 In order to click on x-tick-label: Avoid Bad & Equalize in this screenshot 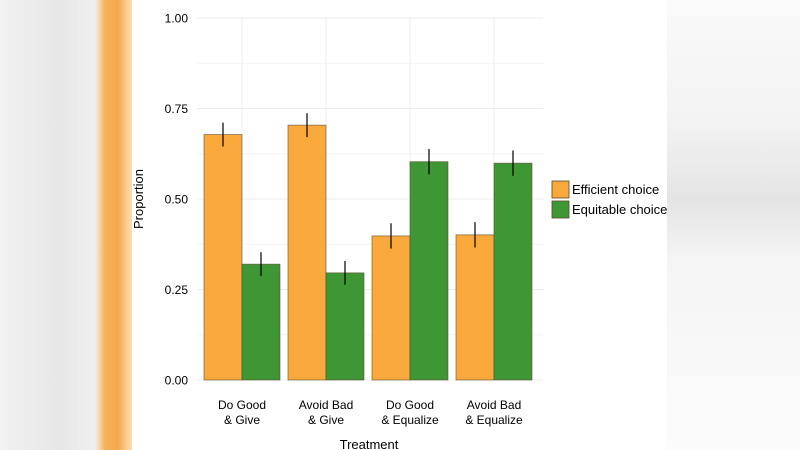, I will do `click(494, 412)`.